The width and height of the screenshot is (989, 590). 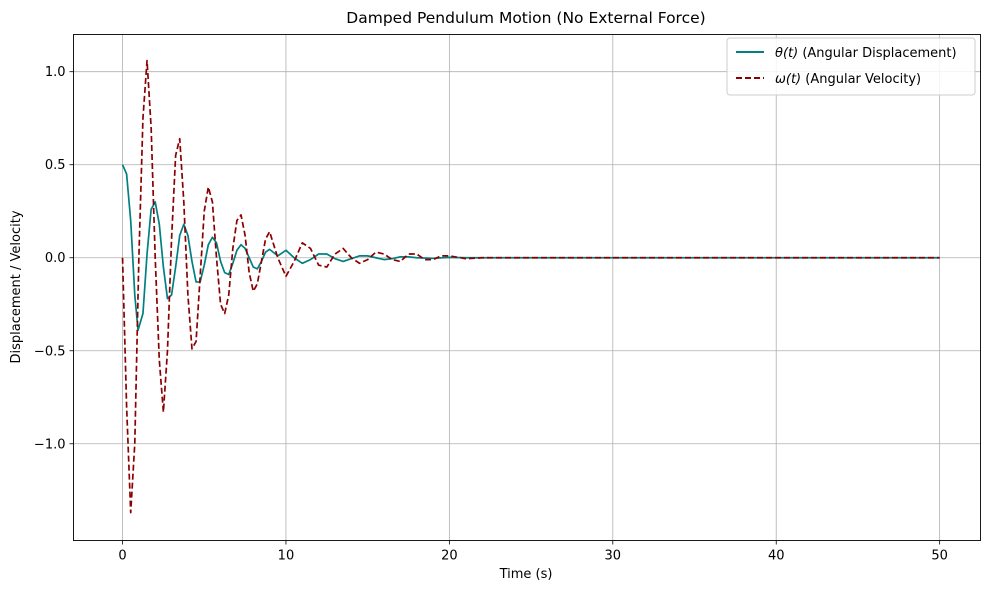 I want to click on y-tick-label: −1.0, so click(x=50, y=444).